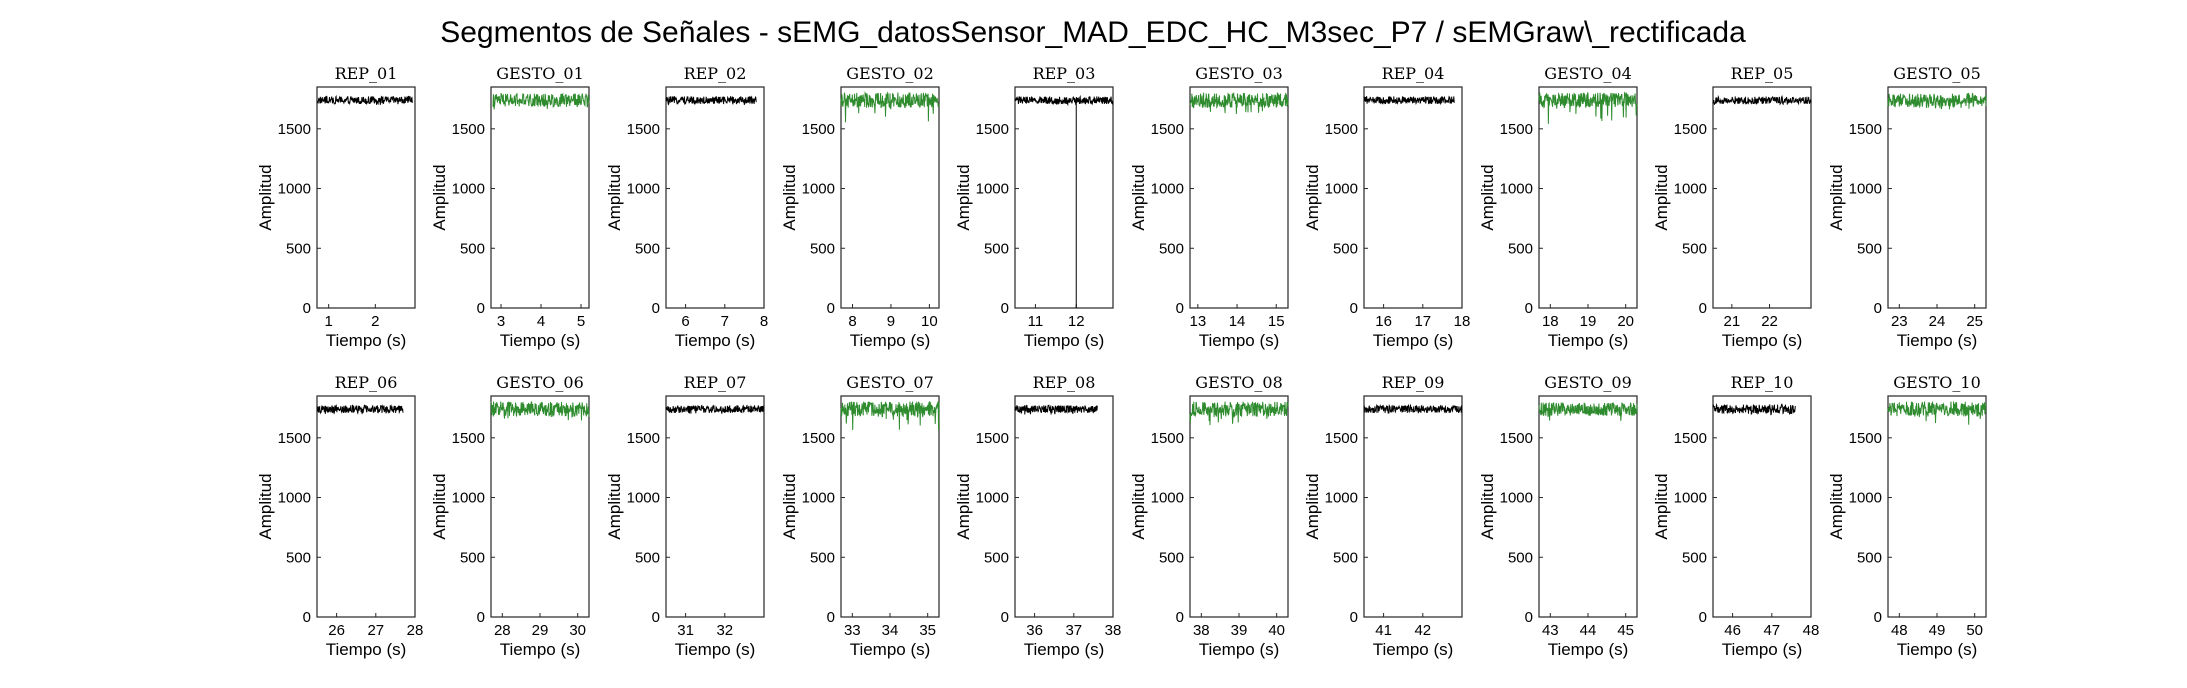  I want to click on x-tick-label: 2, so click(375, 321).